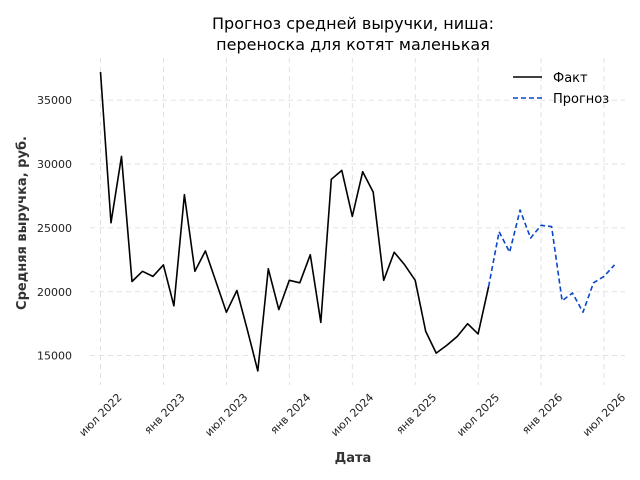 This screenshot has height=480, width=640. Describe the element at coordinates (542, 414) in the screenshot. I see `x-tick-label: янв 2026` at that location.